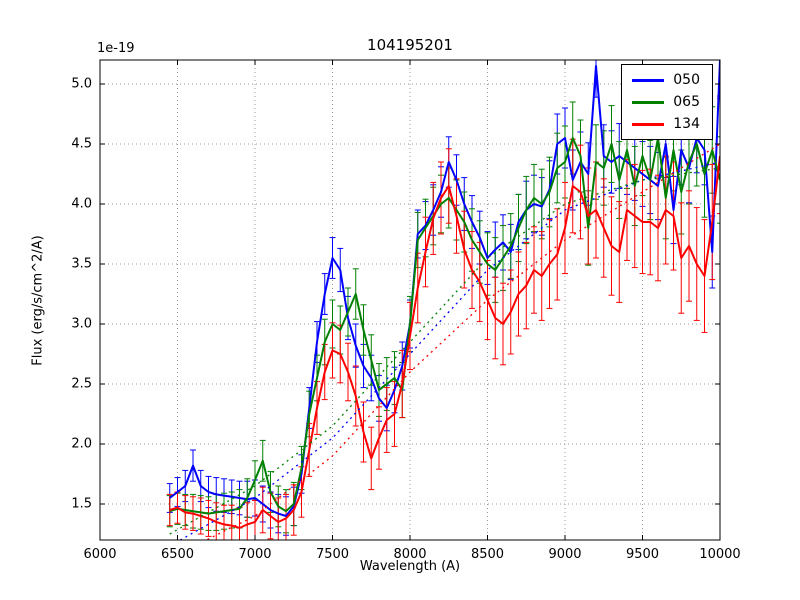 This screenshot has width=800, height=600. Describe the element at coordinates (648, 102) in the screenshot. I see `legend-line-swatch-green` at that location.